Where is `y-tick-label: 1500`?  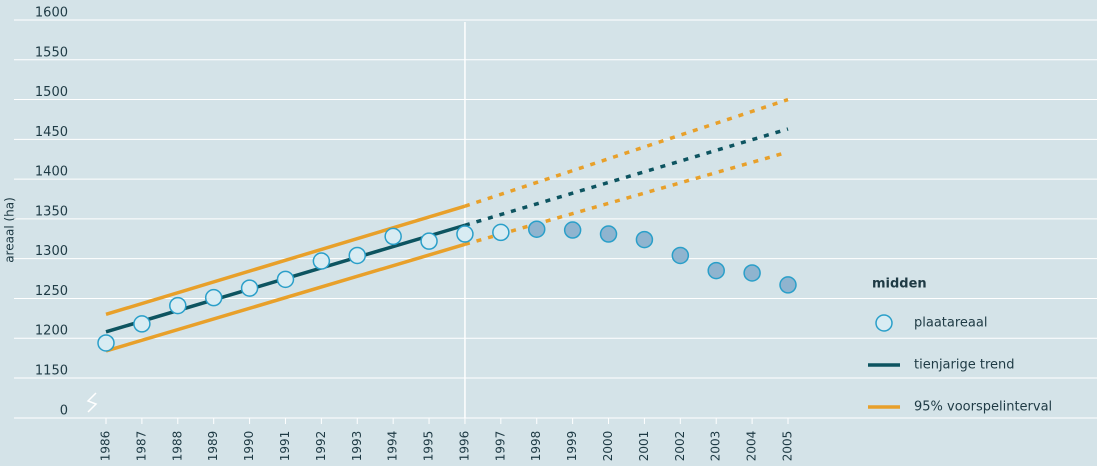 y-tick-label: 1500 is located at coordinates (51, 92).